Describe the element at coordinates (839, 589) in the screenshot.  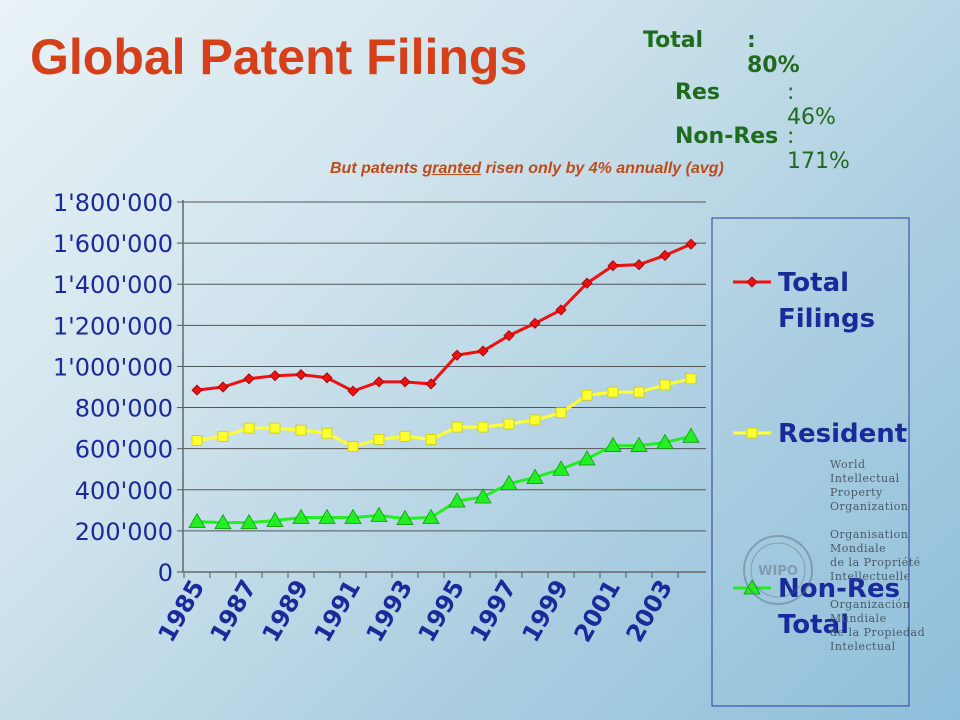
I see `legend-label: Non-Res` at that location.